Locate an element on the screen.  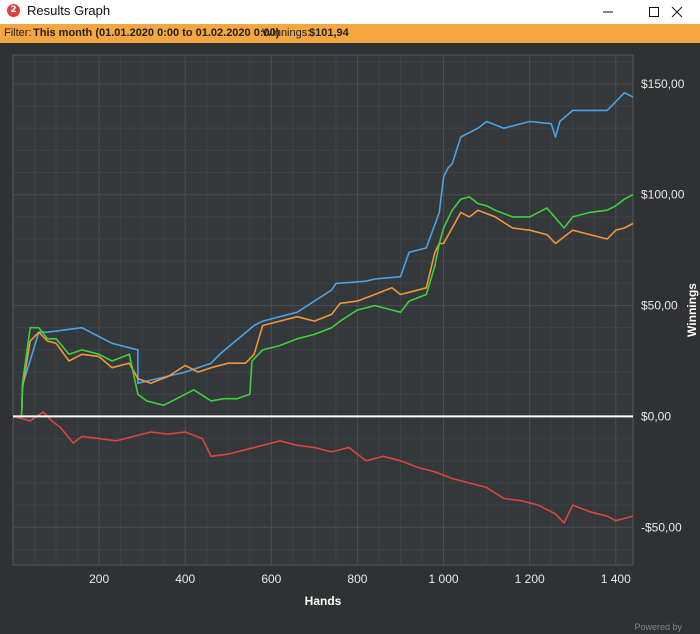
x-tick-label: 600 is located at coordinates (271, 579).